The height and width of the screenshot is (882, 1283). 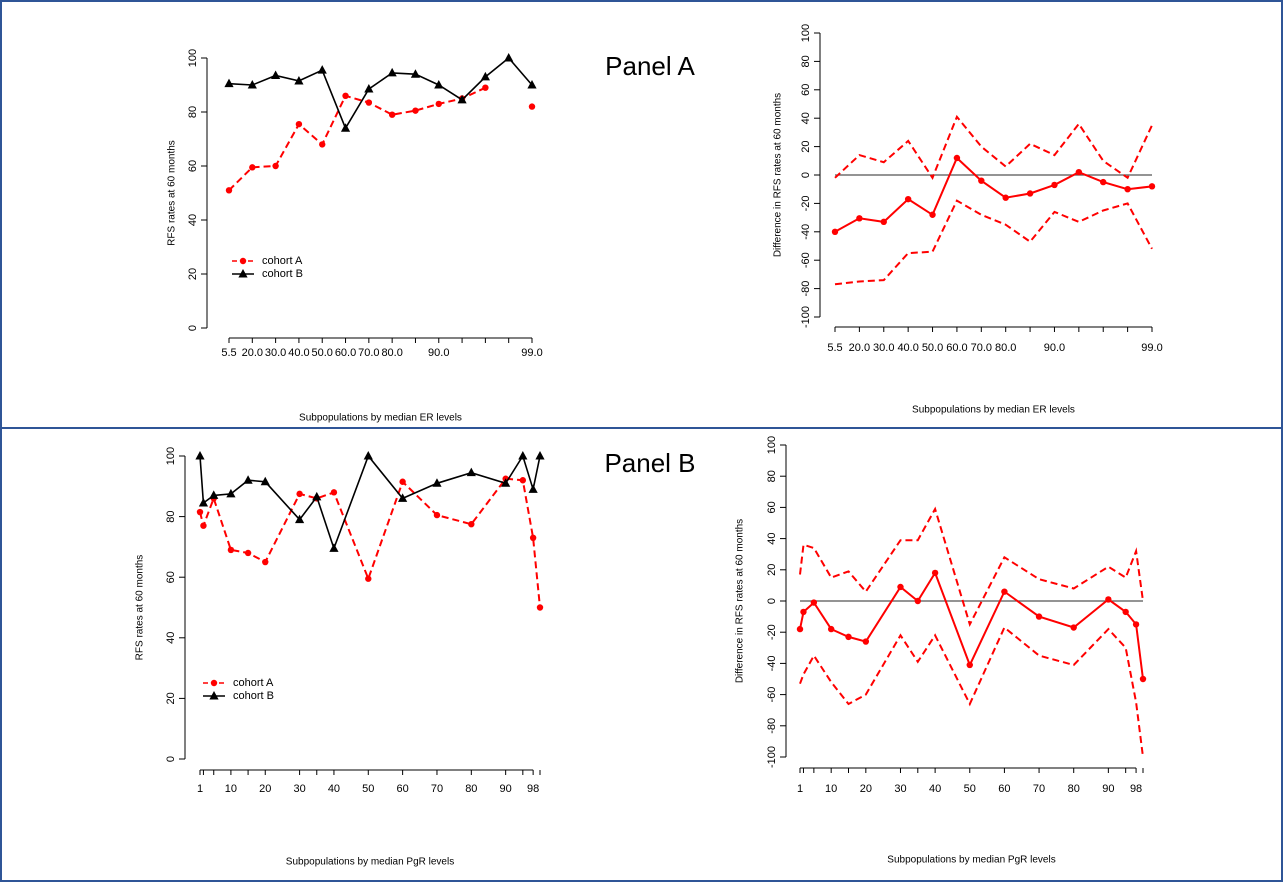 I want to click on x-axis-title: Subpopulations by median ER levels, so click(x=380, y=418).